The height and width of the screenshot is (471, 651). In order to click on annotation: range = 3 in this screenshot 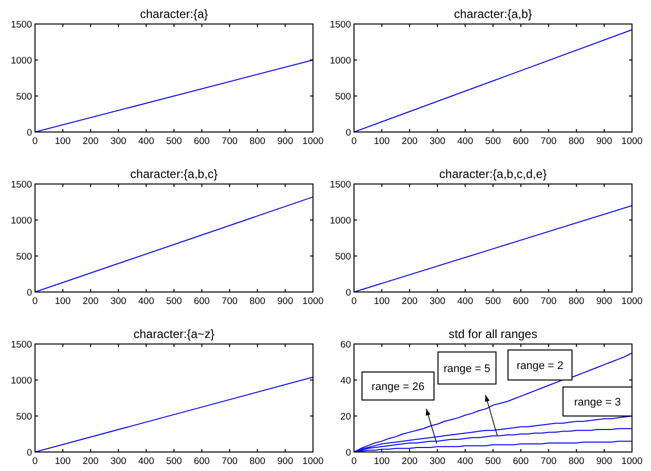, I will do `click(597, 402)`.